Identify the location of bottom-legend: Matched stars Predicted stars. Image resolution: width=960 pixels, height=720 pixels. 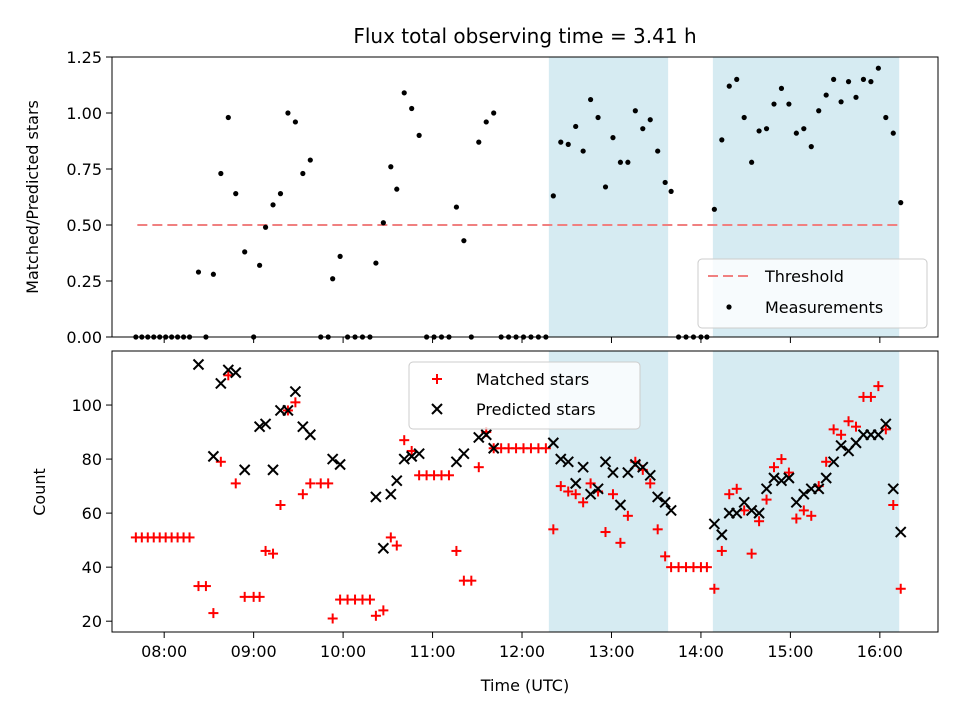
(524, 395).